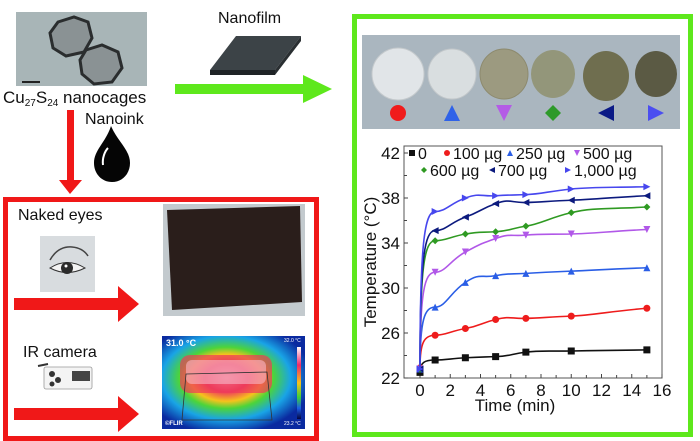 The width and height of the screenshot is (700, 441). What do you see at coordinates (250, 18) in the screenshot?
I see `nanofilm-label: Nanofilm` at bounding box center [250, 18].